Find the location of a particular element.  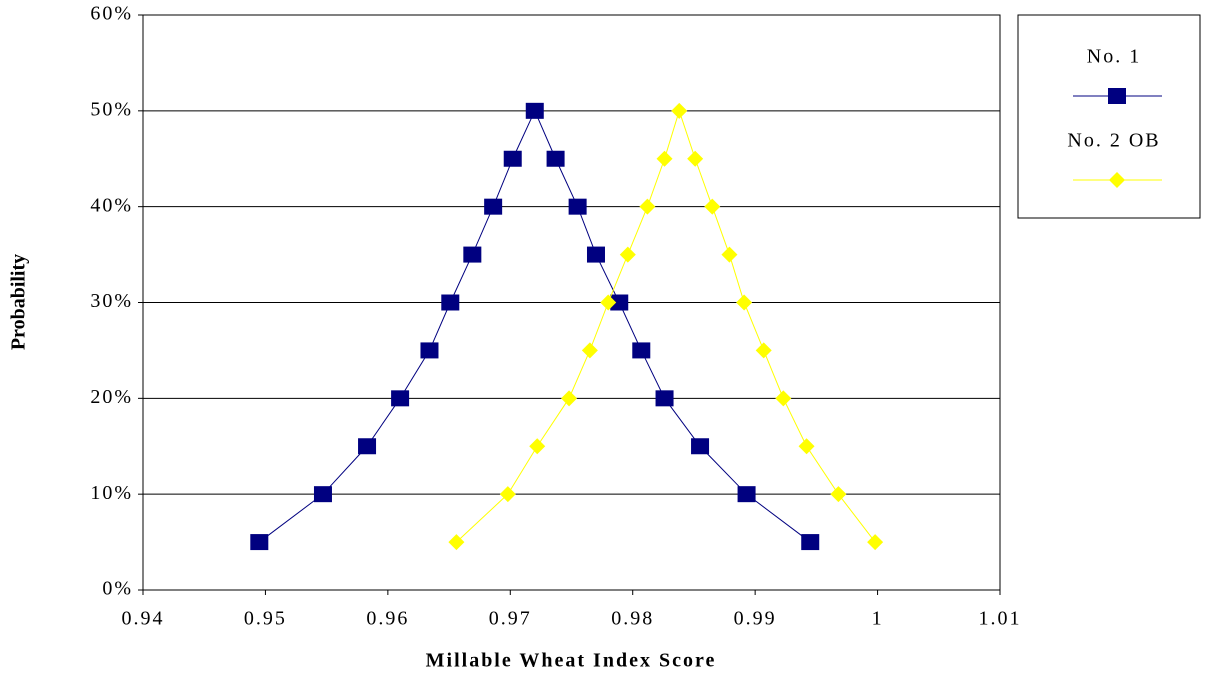

y-tick-label: 60% is located at coordinates (111, 14).